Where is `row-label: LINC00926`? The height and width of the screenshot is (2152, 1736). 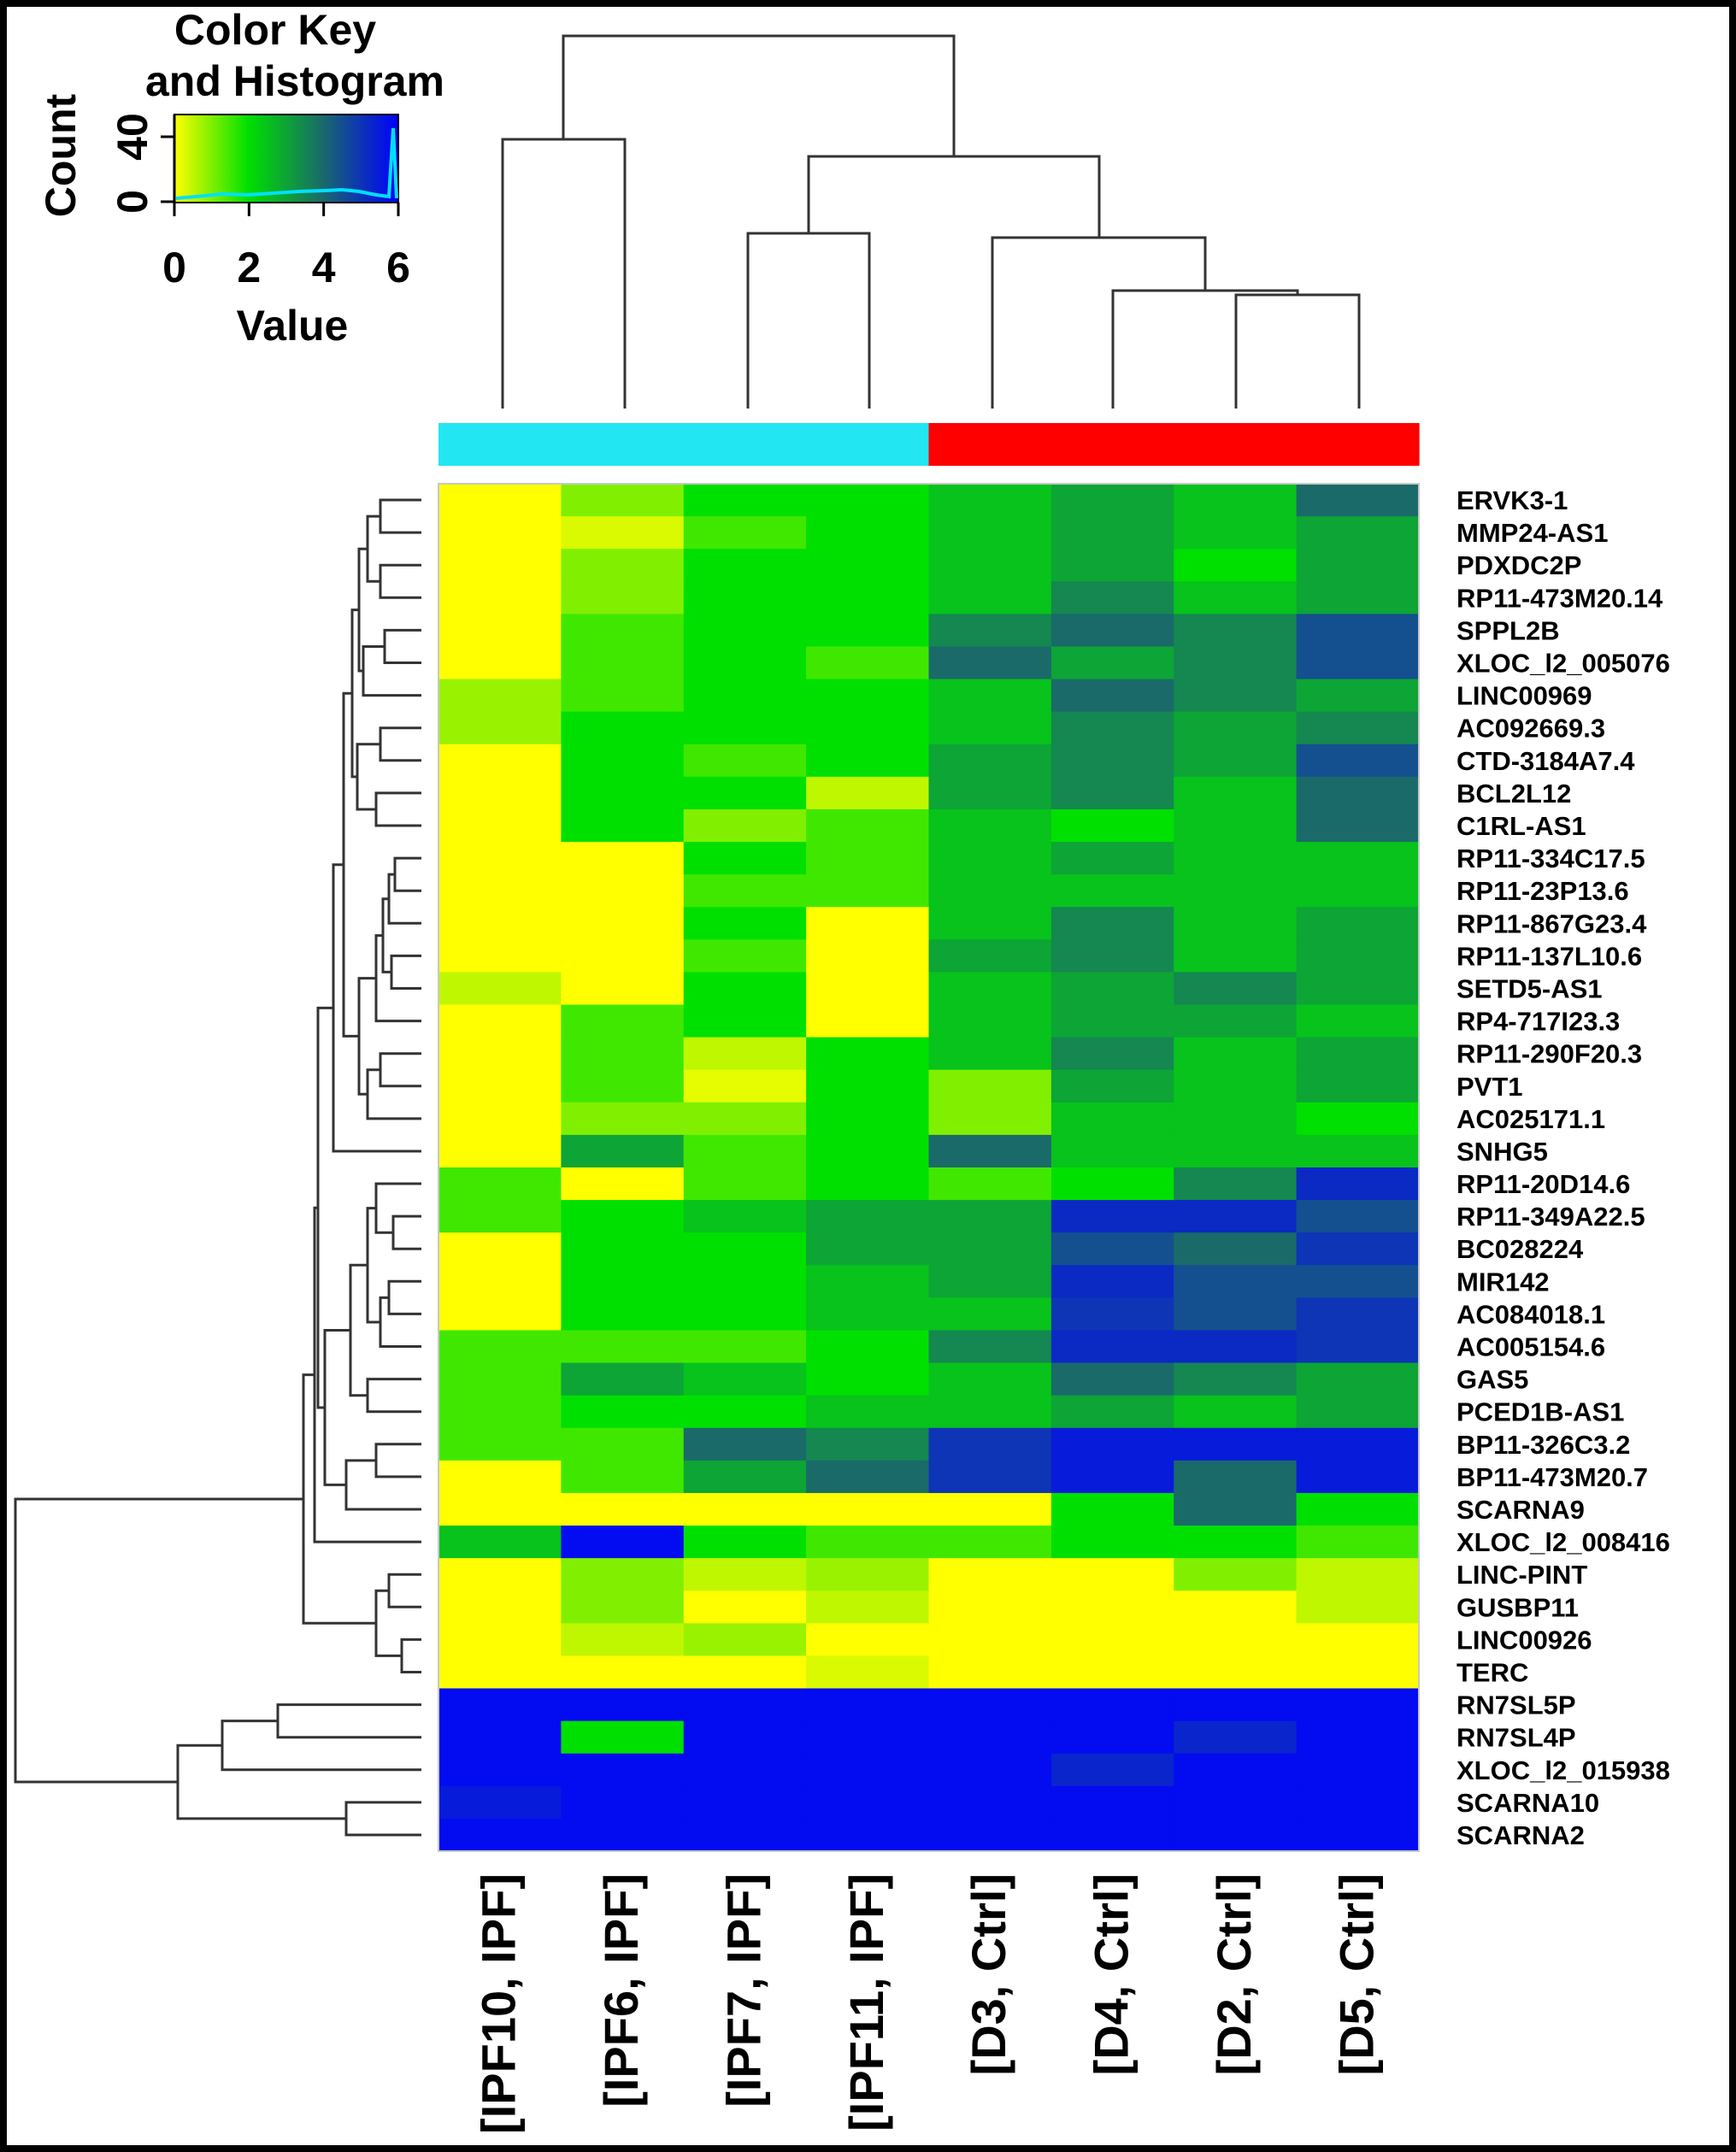 row-label: LINC00926 is located at coordinates (1524, 1640).